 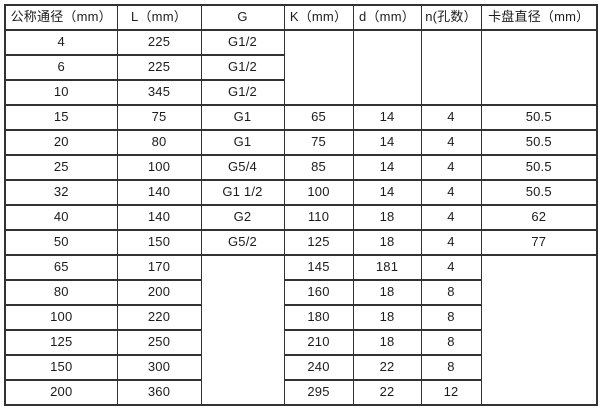 What do you see at coordinates (318, 167) in the screenshot?
I see `table-cell: 85` at bounding box center [318, 167].